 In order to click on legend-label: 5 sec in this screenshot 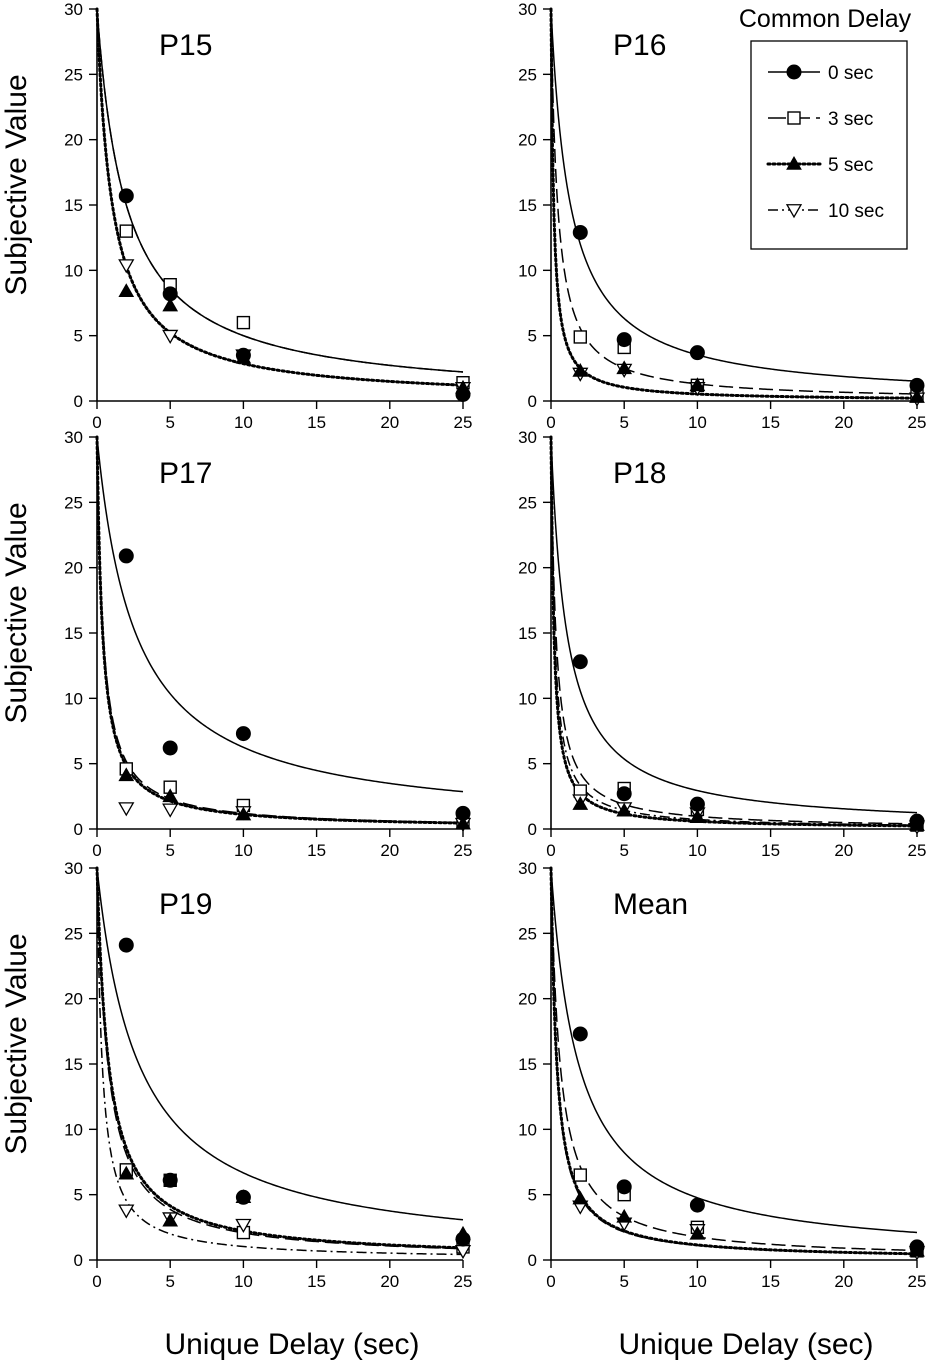, I will do `click(850, 165)`.